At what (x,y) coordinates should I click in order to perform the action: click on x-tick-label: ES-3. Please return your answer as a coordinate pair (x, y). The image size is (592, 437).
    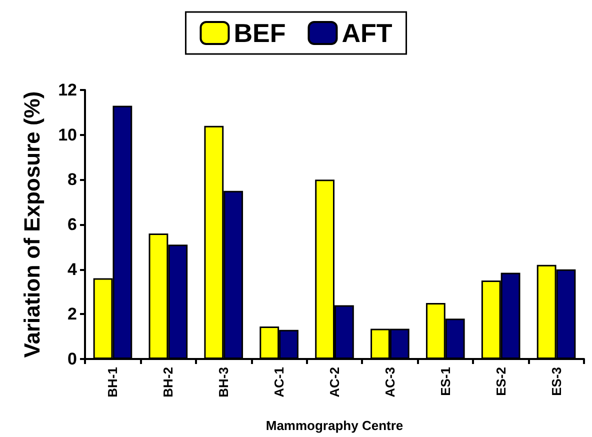
    Looking at the image, I should click on (556, 381).